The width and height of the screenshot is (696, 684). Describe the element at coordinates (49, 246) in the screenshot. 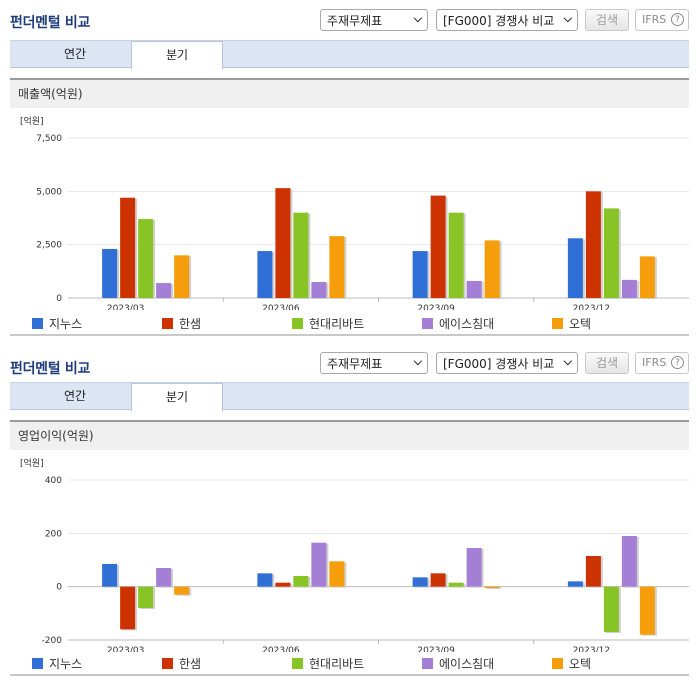

I see `y-tick-label: 2,500` at that location.